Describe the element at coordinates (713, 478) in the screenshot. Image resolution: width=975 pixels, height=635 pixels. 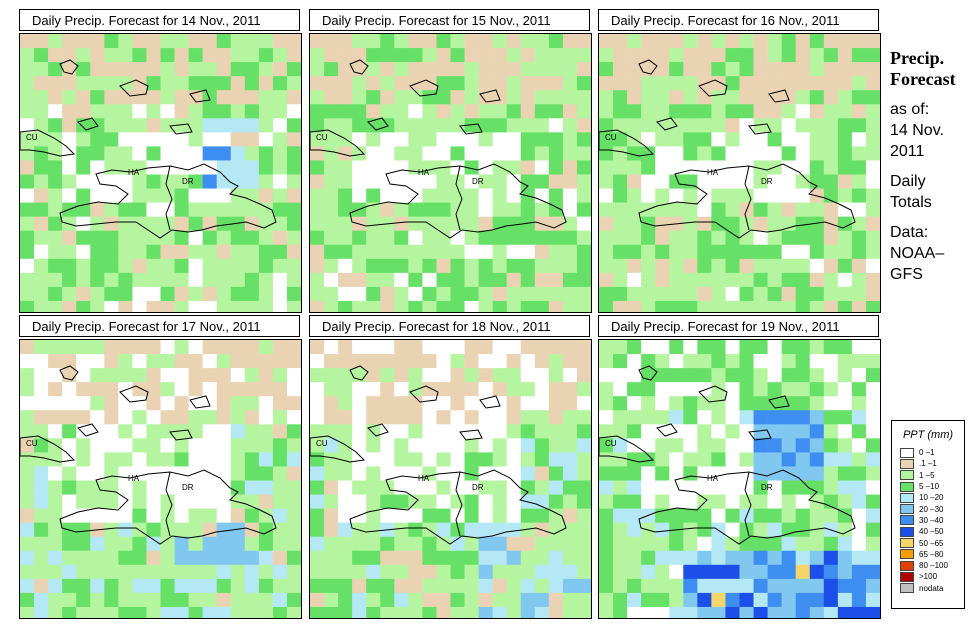
I see `label-haiti: HA` at that location.